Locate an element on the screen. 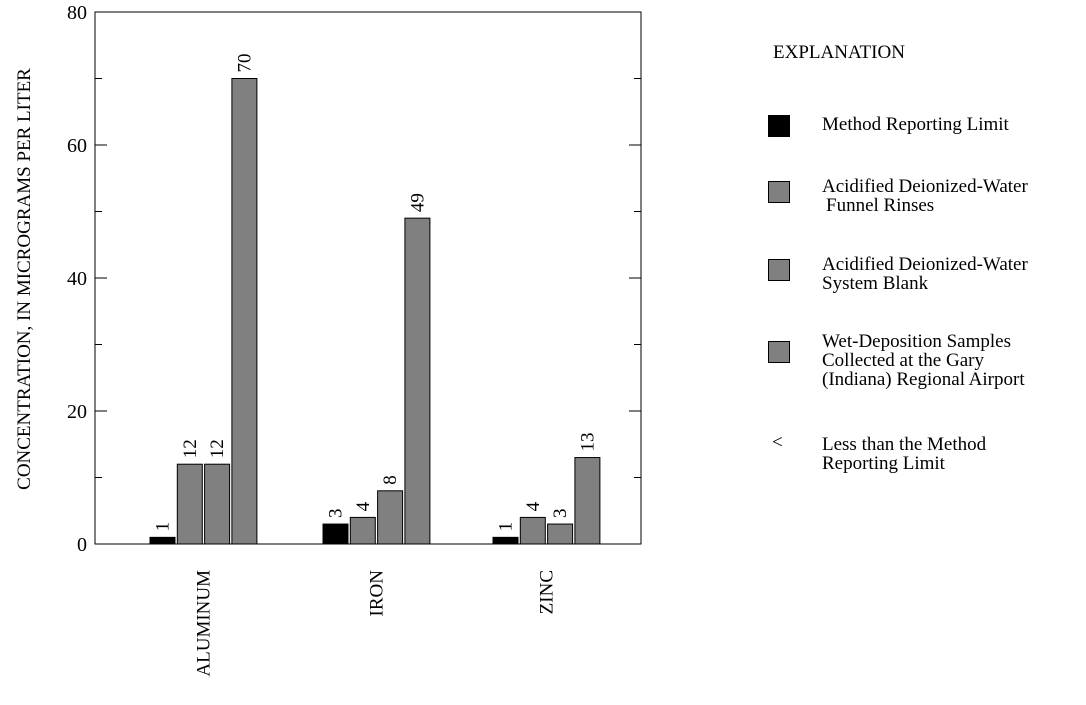 The image size is (1086, 705). category-labels: ALUMINUM IRON ZINC is located at coordinates (375, 623).